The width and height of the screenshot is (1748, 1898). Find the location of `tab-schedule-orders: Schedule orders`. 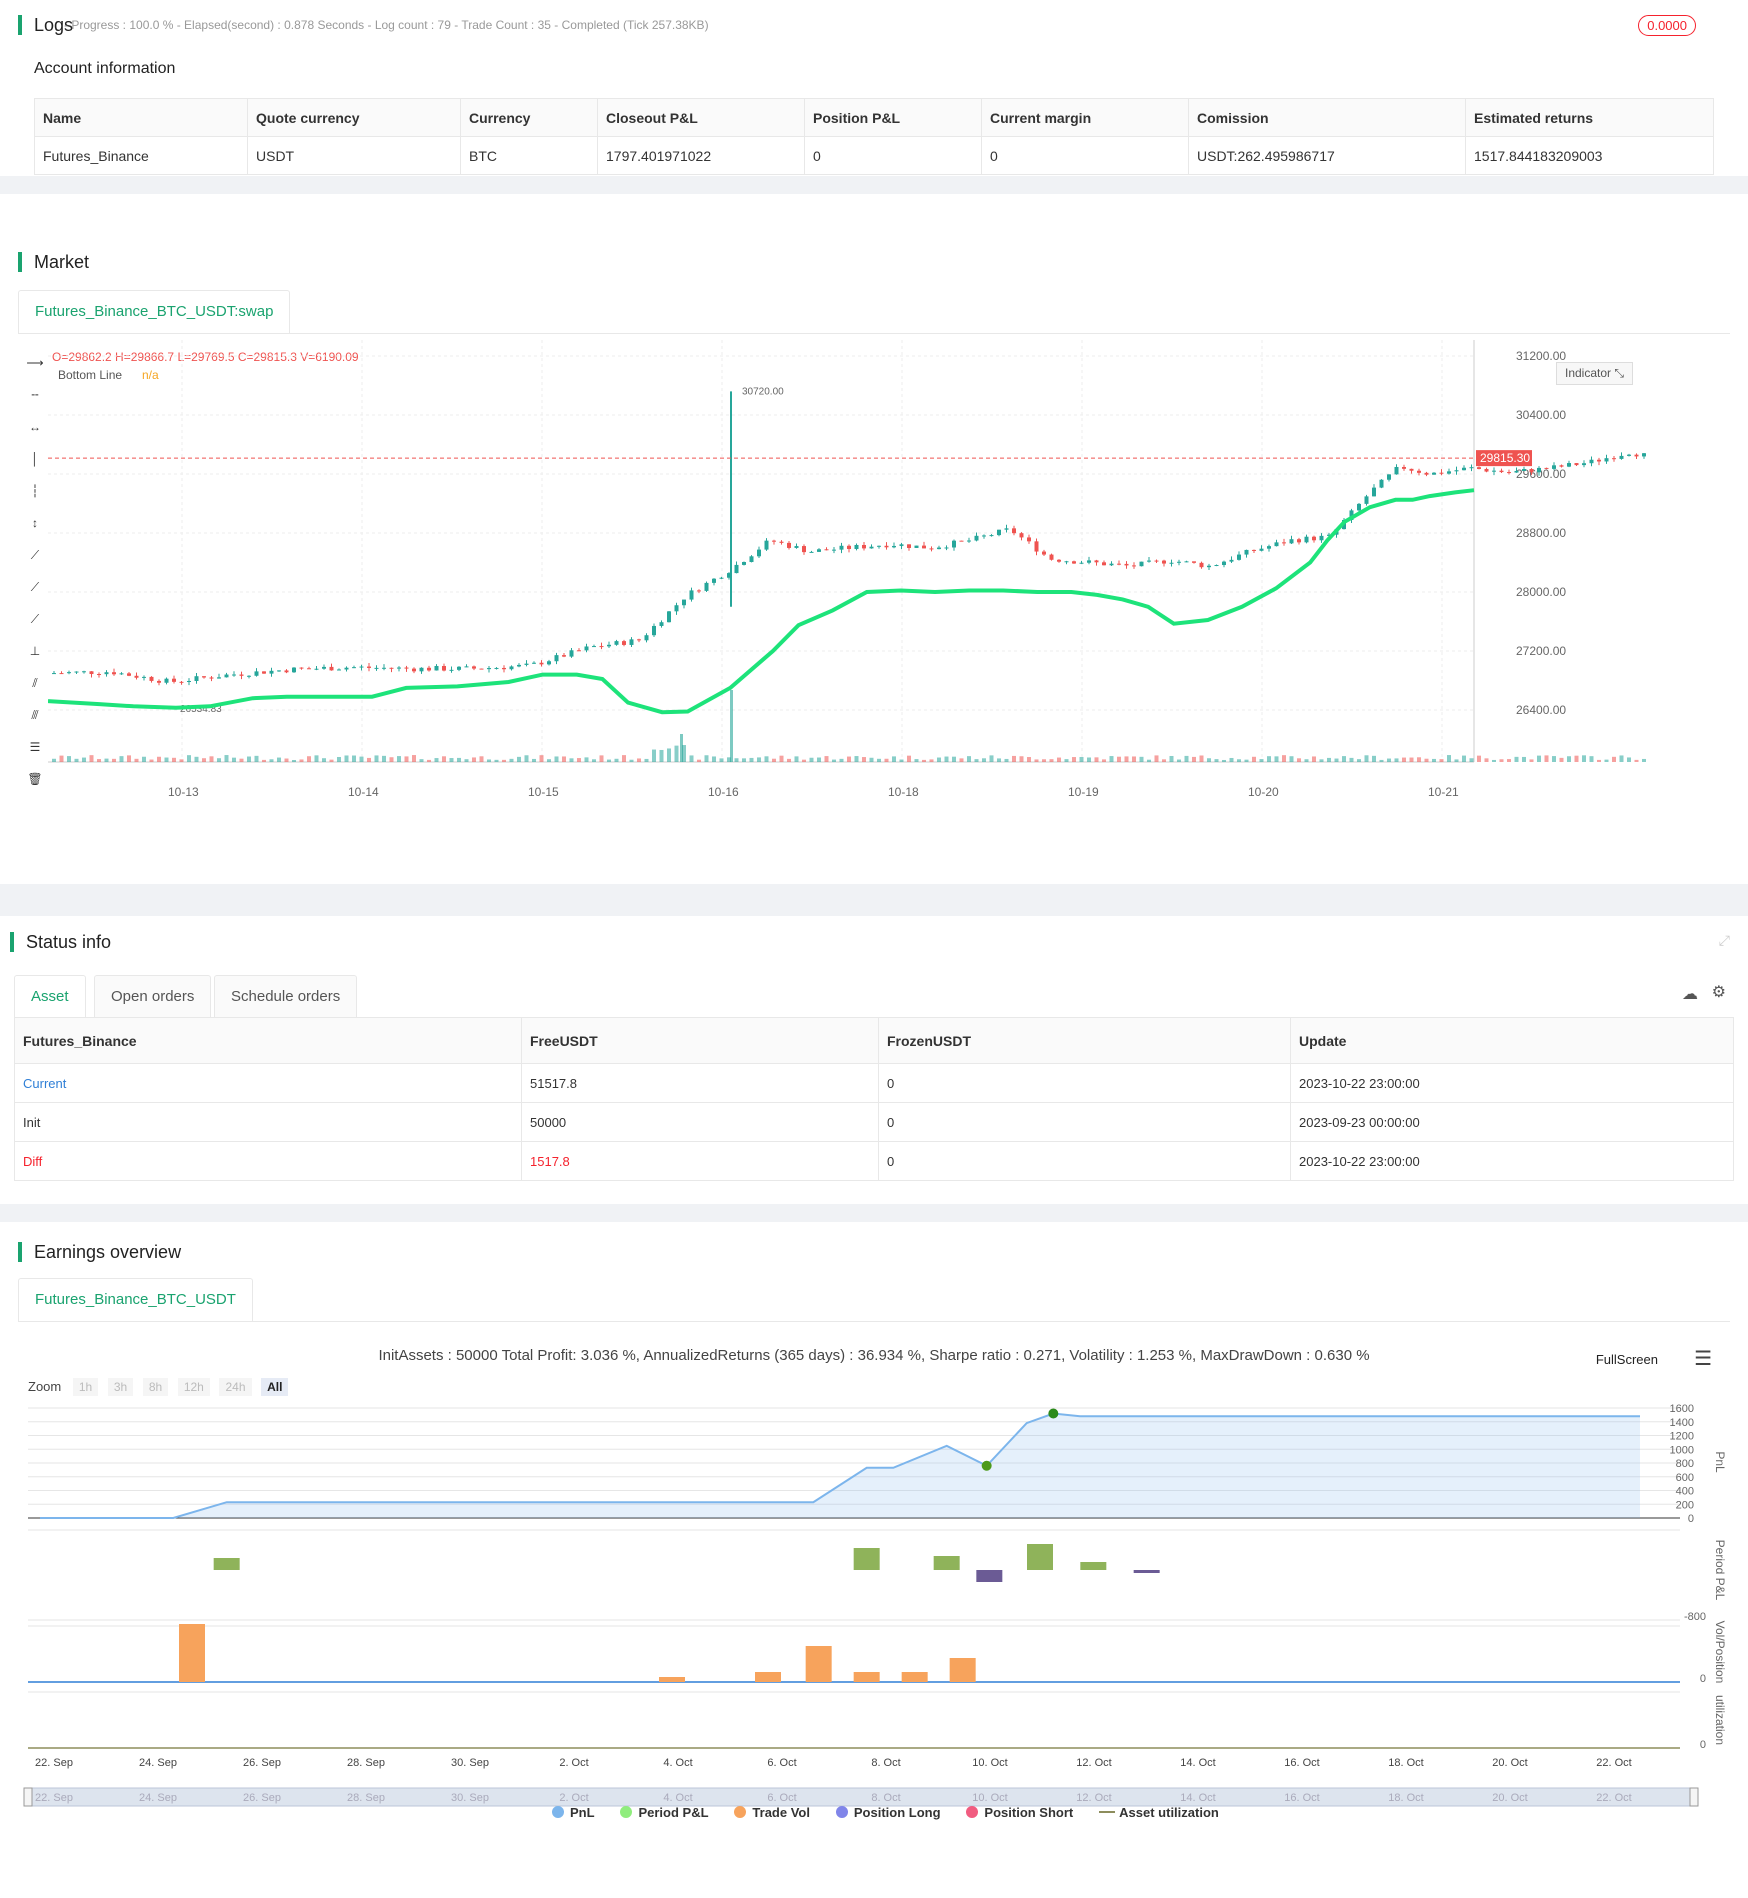

tab-schedule-orders: Schedule orders is located at coordinates (286, 996).